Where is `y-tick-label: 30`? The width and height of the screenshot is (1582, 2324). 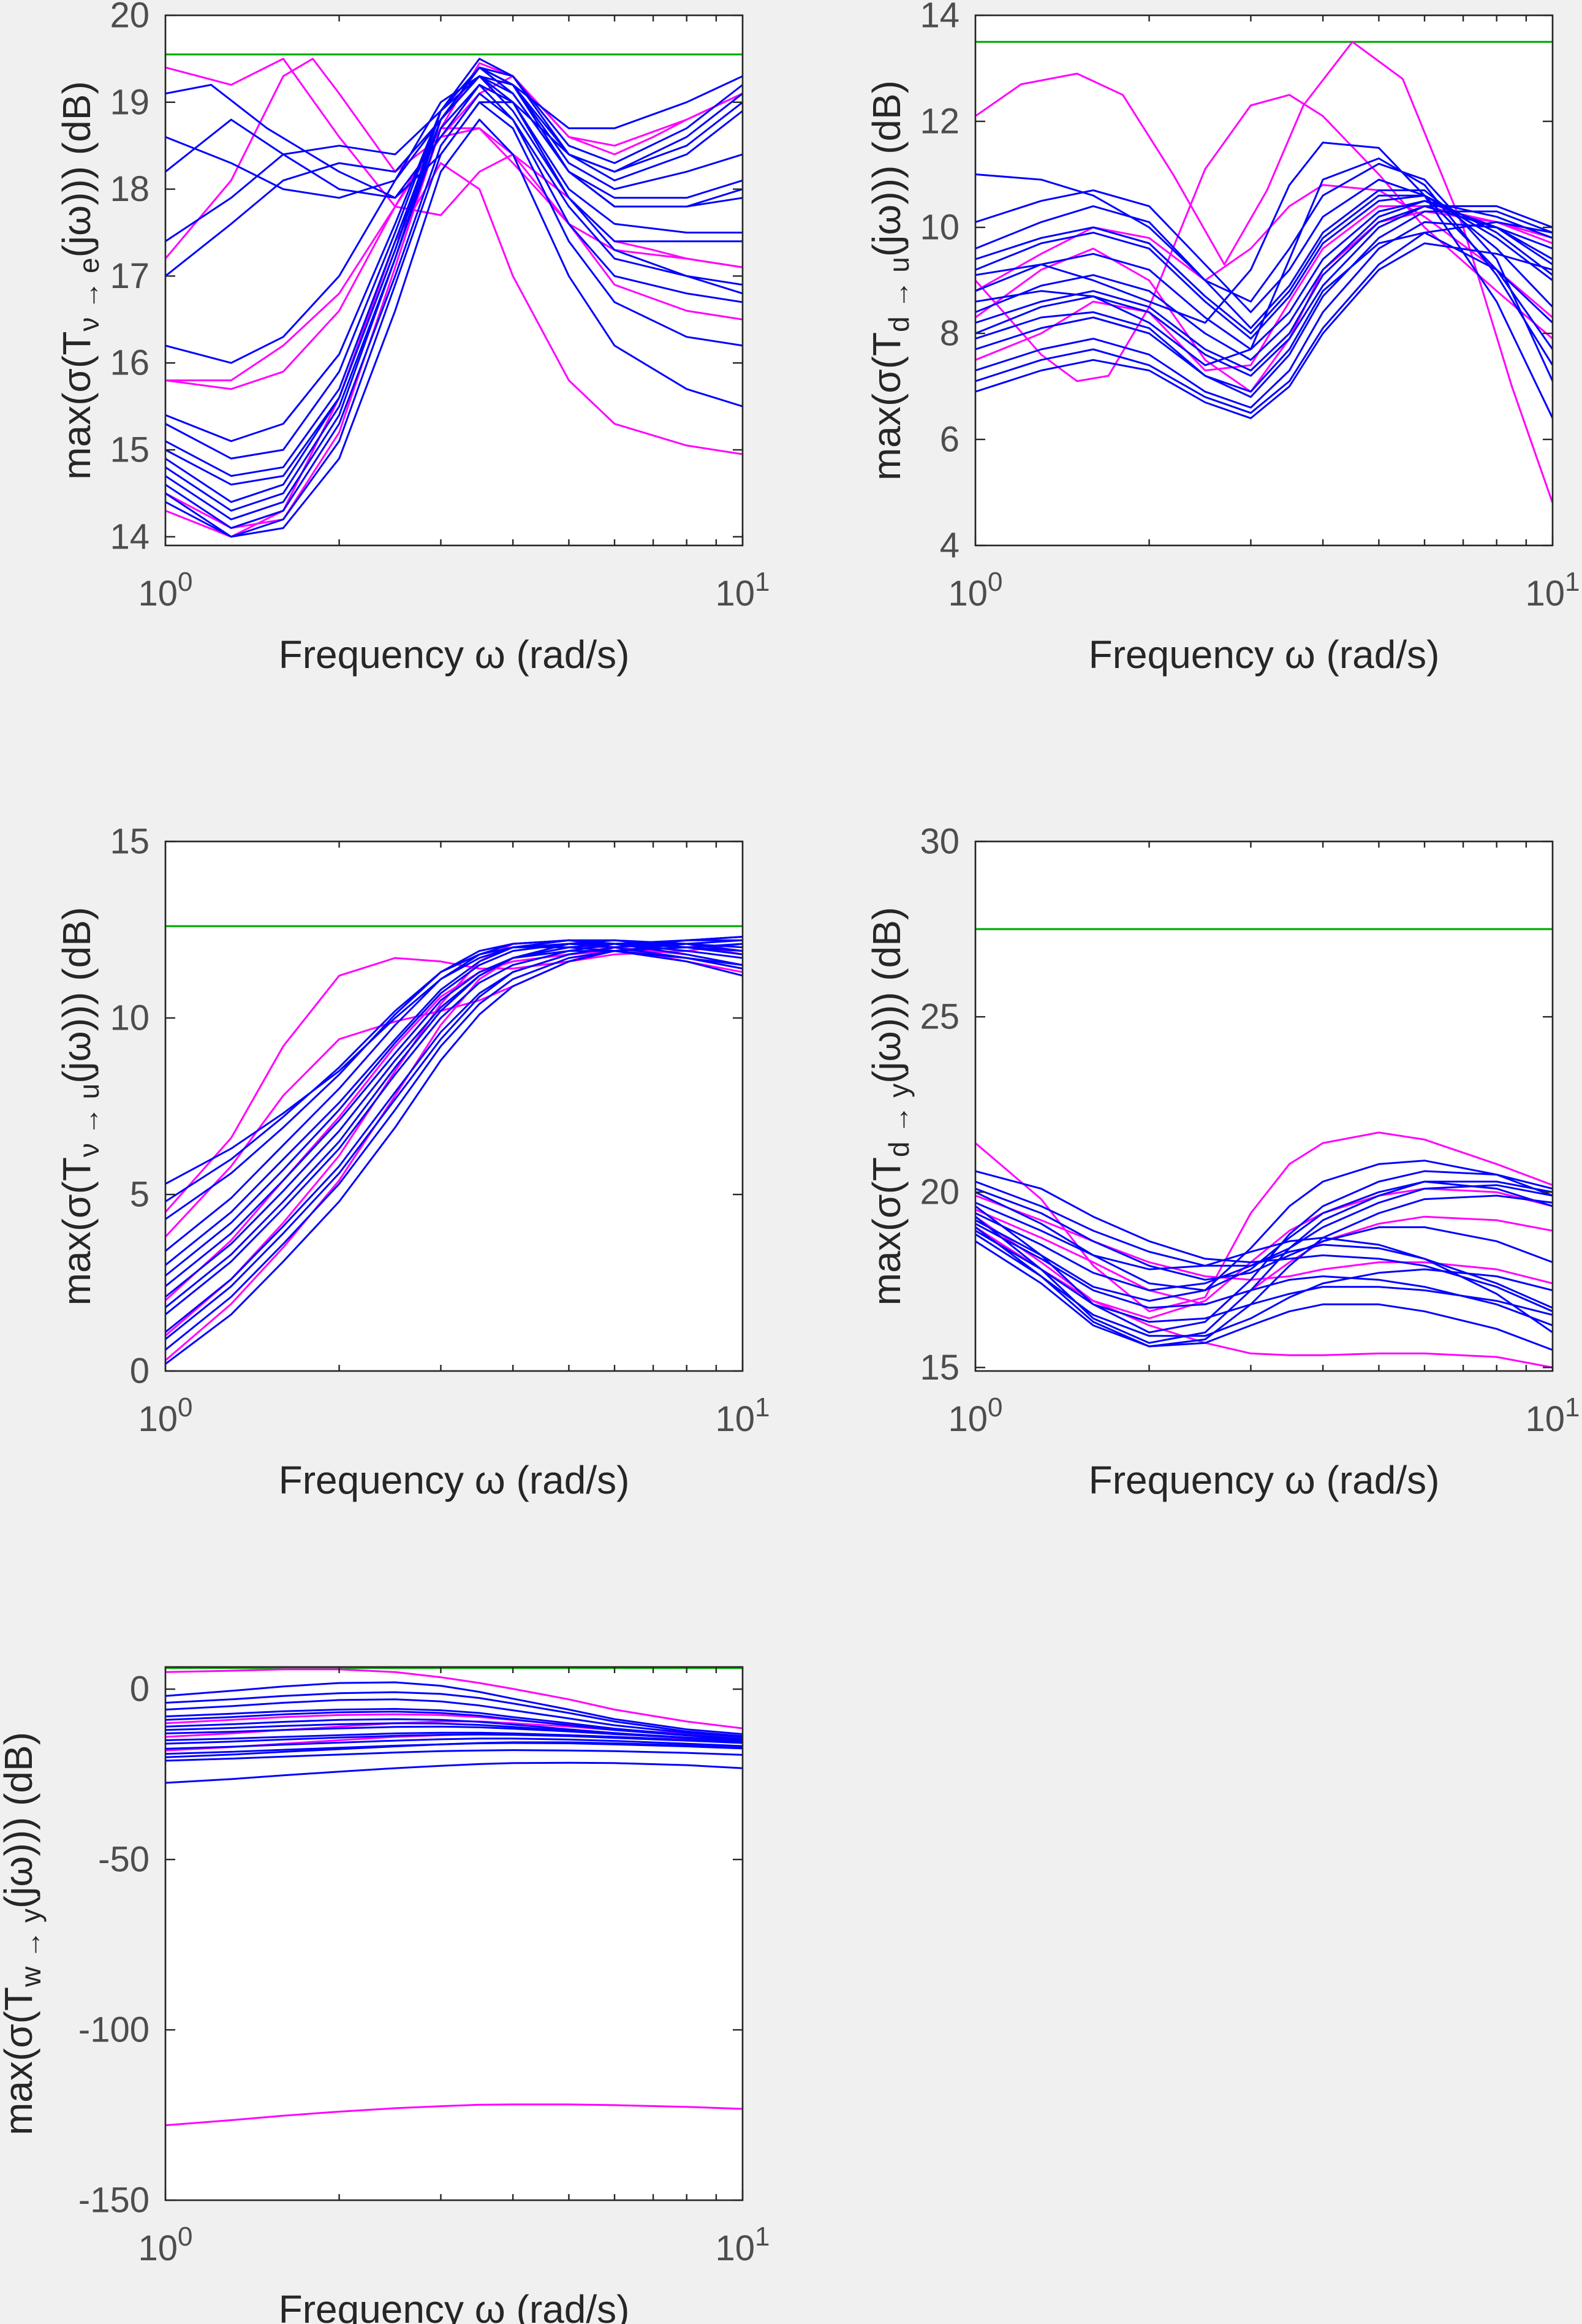
y-tick-label: 30 is located at coordinates (939, 842).